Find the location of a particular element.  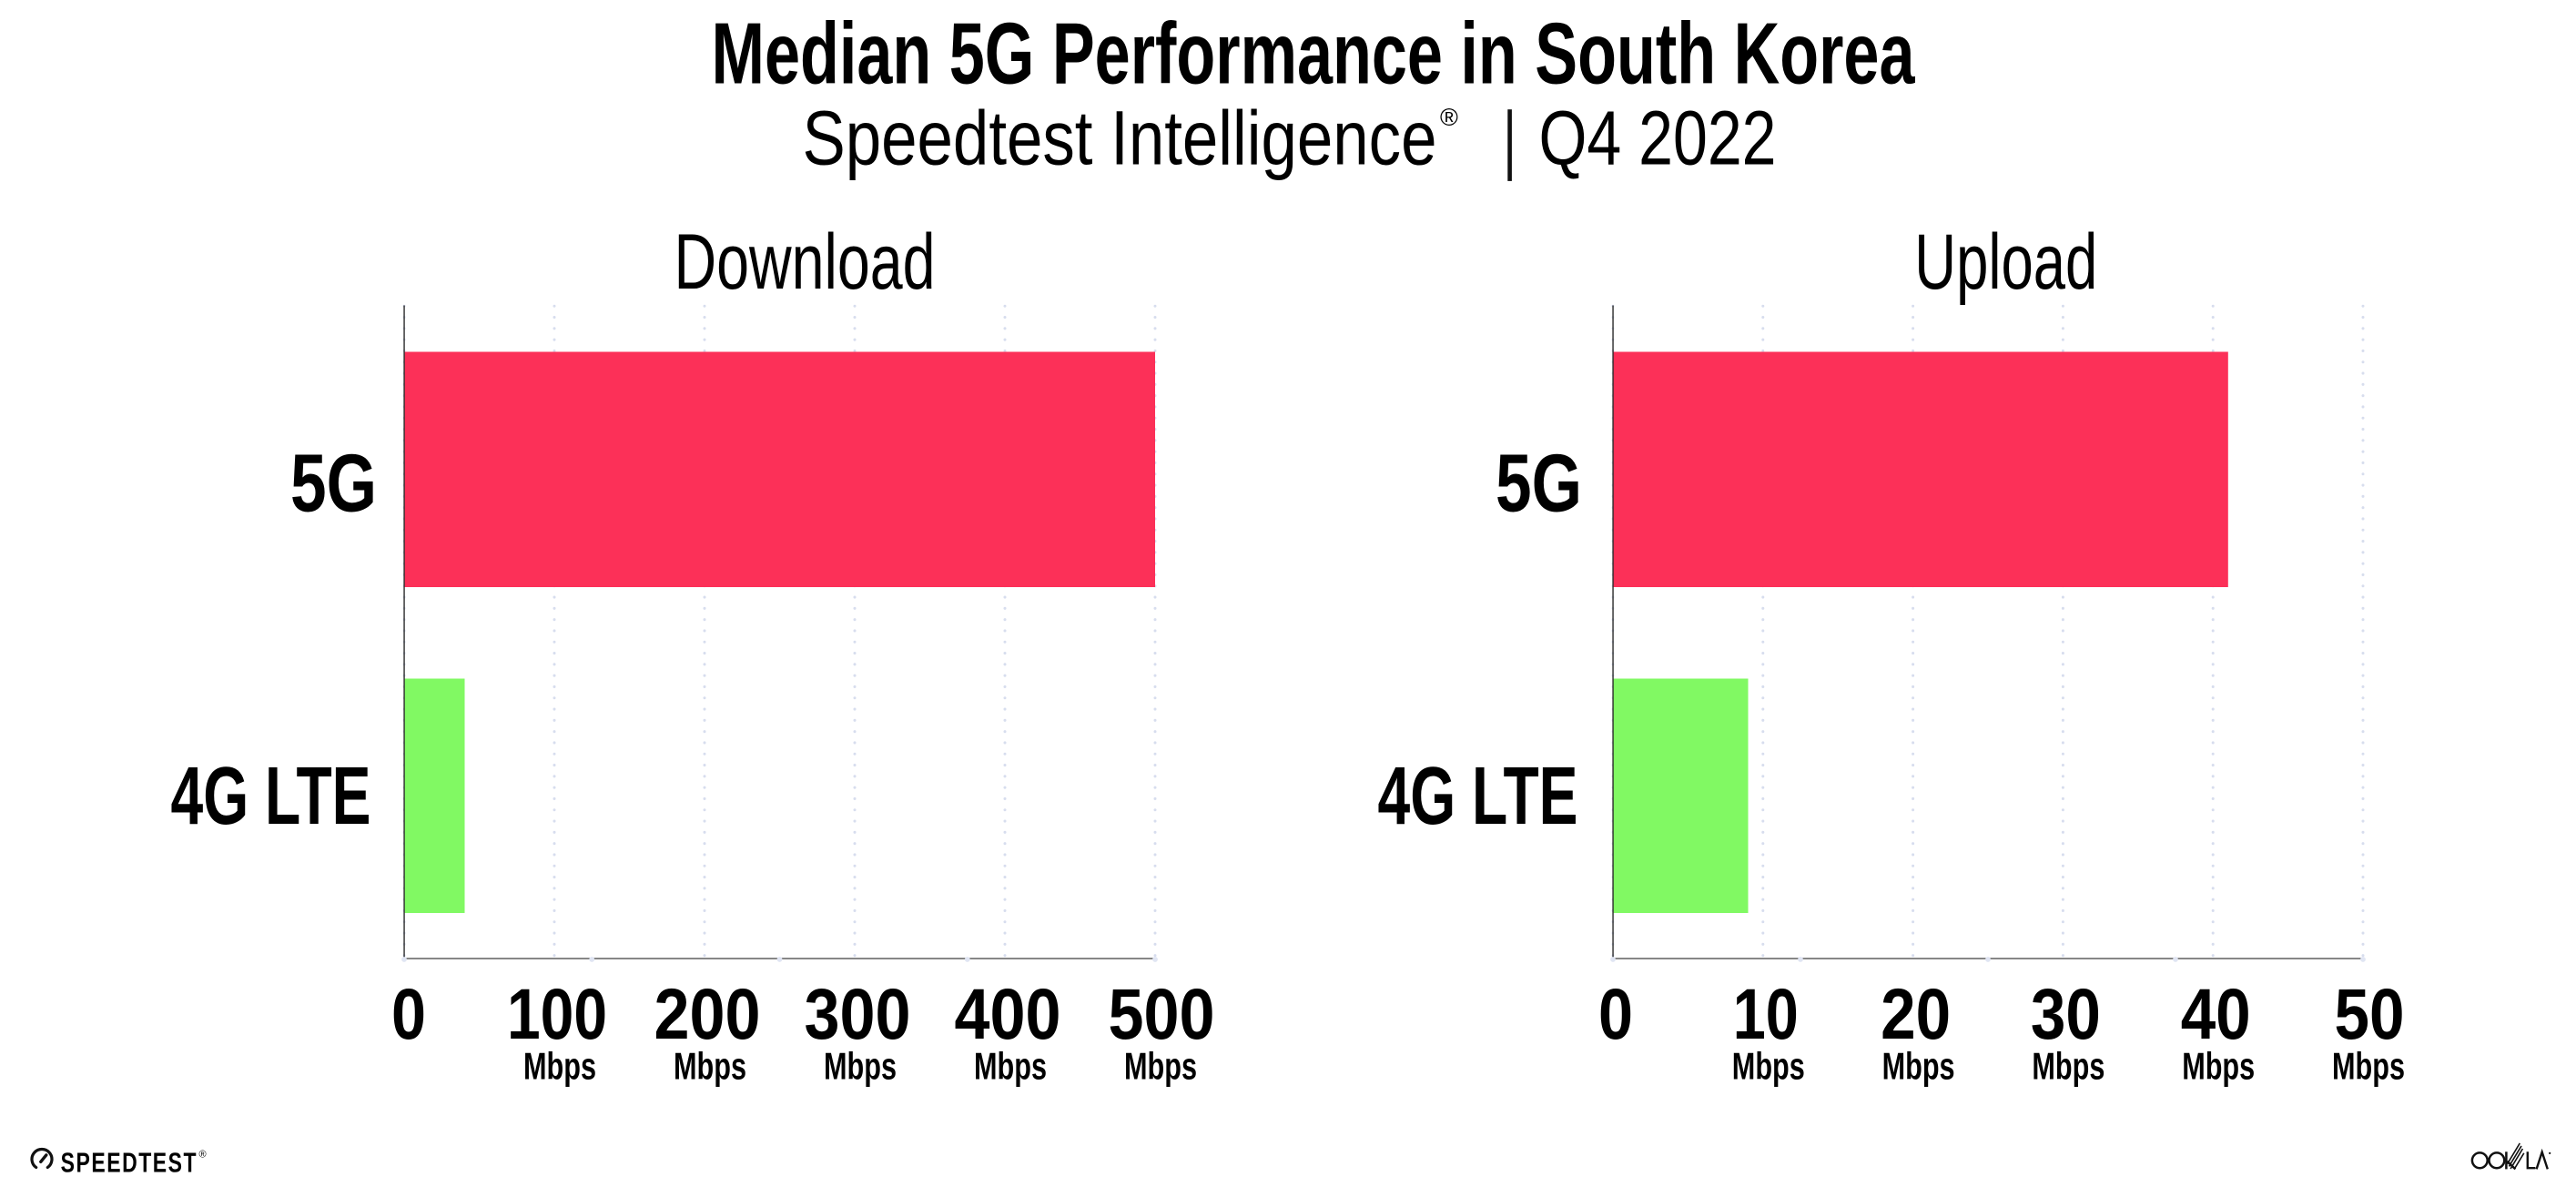

svg-text: 40 is located at coordinates (2216, 1014).